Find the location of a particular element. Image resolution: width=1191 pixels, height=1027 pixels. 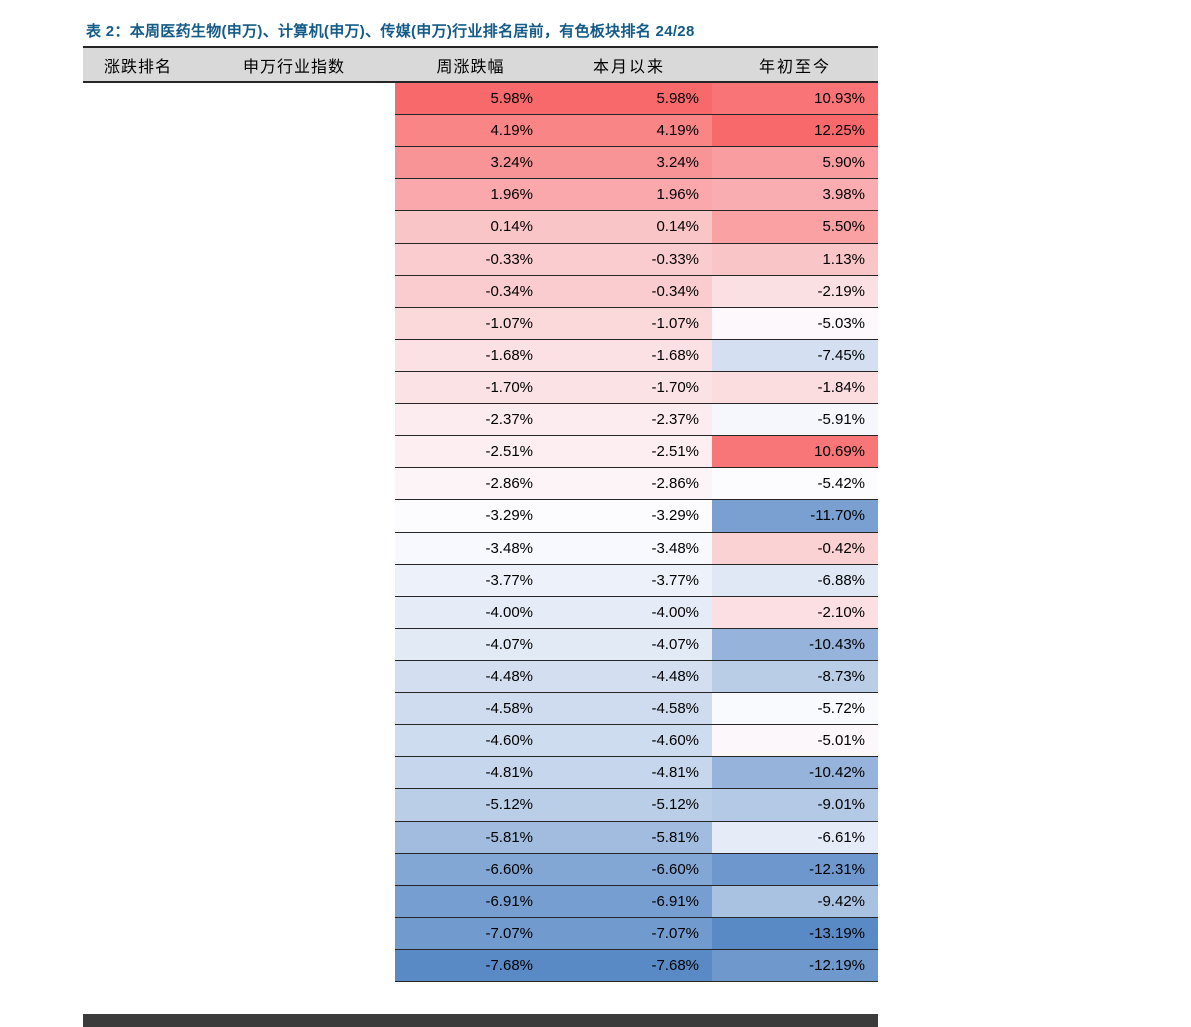

cell-year-to-date: -5.42% is located at coordinates (795, 484).